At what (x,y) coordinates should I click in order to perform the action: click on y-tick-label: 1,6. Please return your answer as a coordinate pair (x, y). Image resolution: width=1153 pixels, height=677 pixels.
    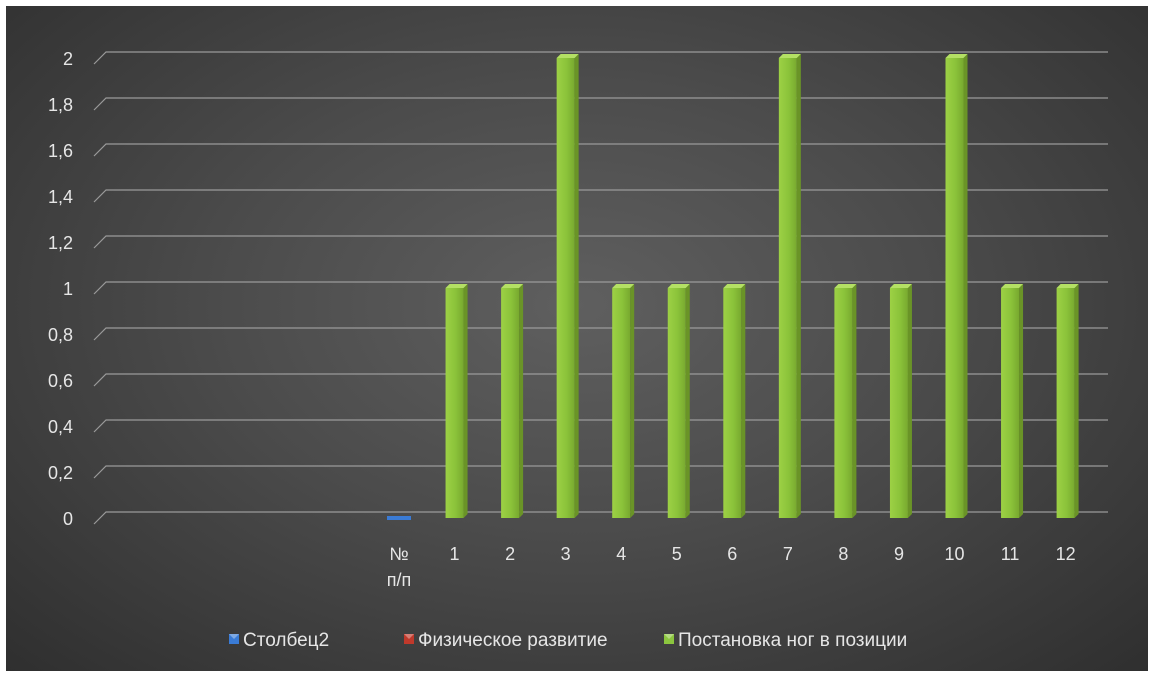
    Looking at the image, I should click on (60, 151).